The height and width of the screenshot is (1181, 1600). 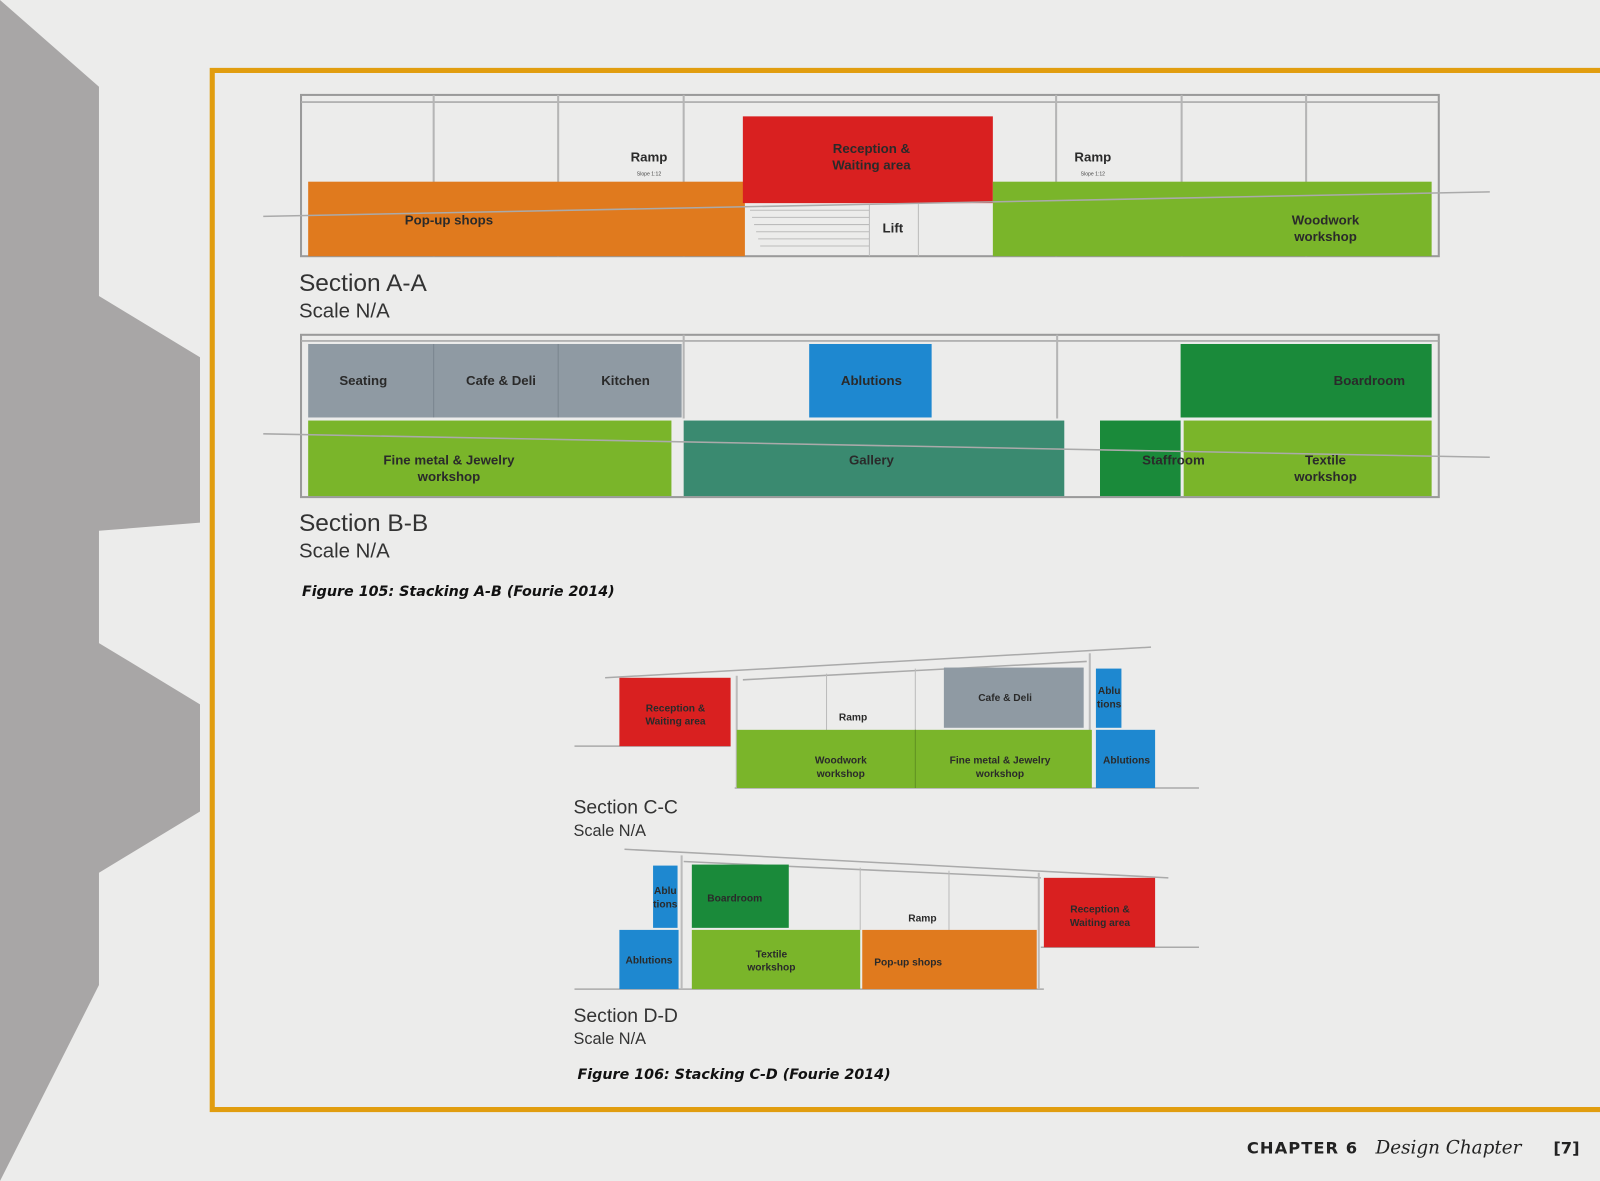 What do you see at coordinates (840, 774) in the screenshot?
I see `label-woodwork-cc-2: workshop` at bounding box center [840, 774].